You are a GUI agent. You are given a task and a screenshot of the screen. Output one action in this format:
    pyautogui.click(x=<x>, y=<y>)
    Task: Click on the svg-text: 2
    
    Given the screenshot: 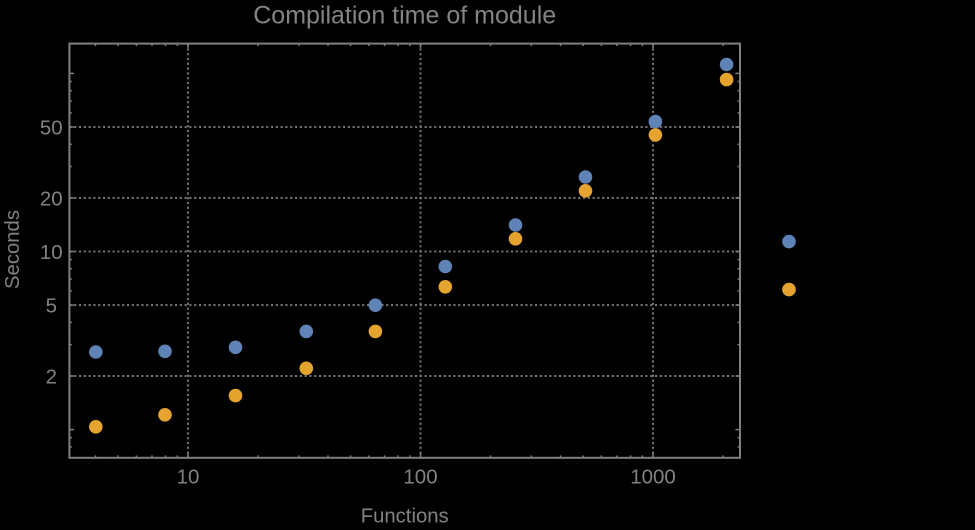 What is the action you would take?
    pyautogui.click(x=51, y=376)
    